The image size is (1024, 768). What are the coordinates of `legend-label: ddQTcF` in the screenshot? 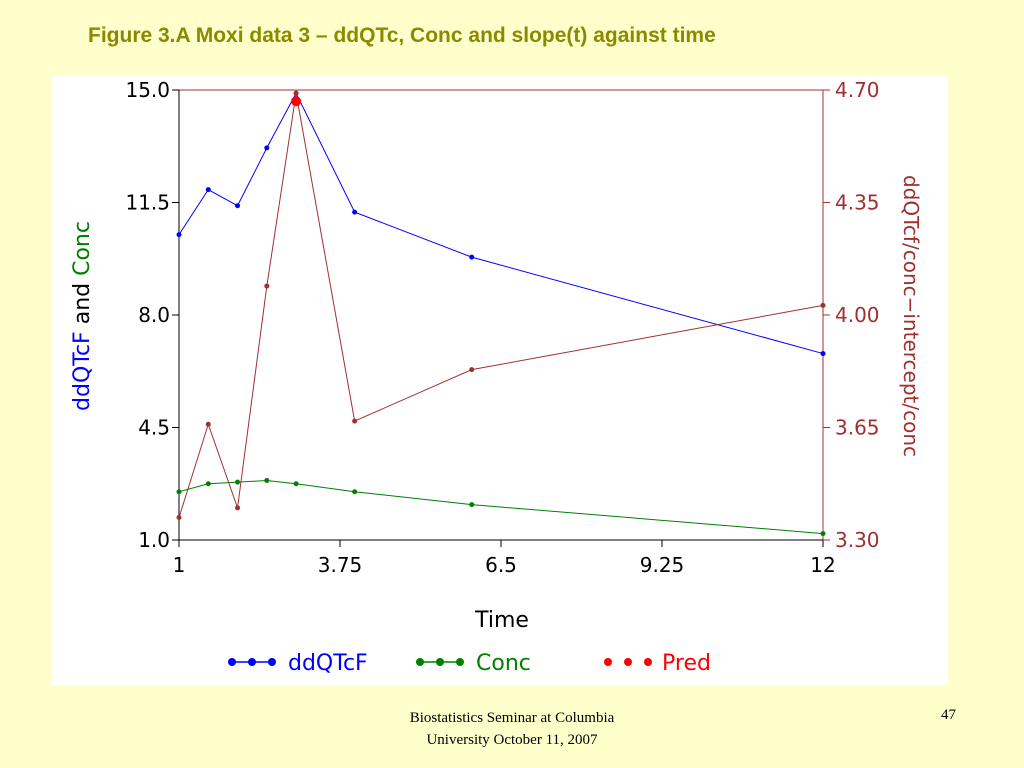 It's located at (328, 663).